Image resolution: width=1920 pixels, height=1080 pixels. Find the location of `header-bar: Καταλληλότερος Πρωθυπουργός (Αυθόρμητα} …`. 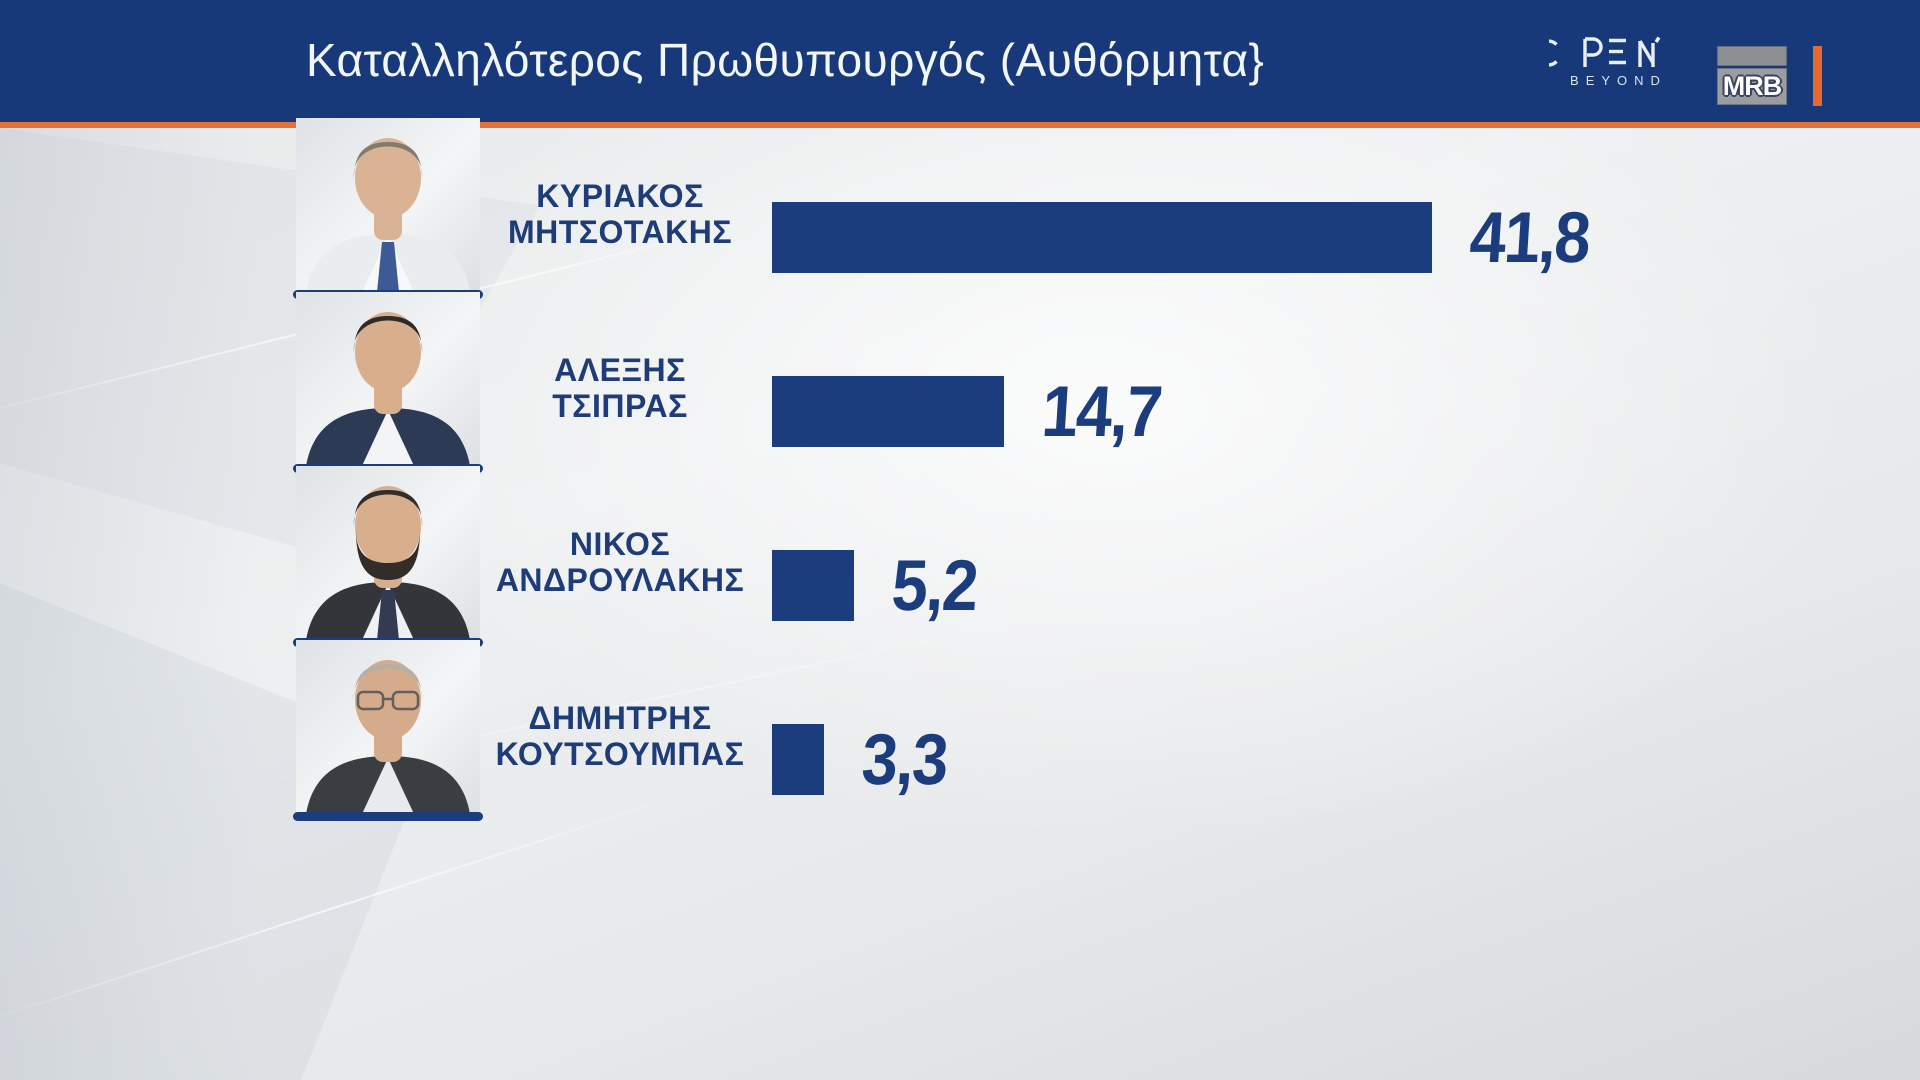

header-bar: Καταλληλότερος Πρωθυπουργός (Αυθόρμητα} … is located at coordinates (960, 61).